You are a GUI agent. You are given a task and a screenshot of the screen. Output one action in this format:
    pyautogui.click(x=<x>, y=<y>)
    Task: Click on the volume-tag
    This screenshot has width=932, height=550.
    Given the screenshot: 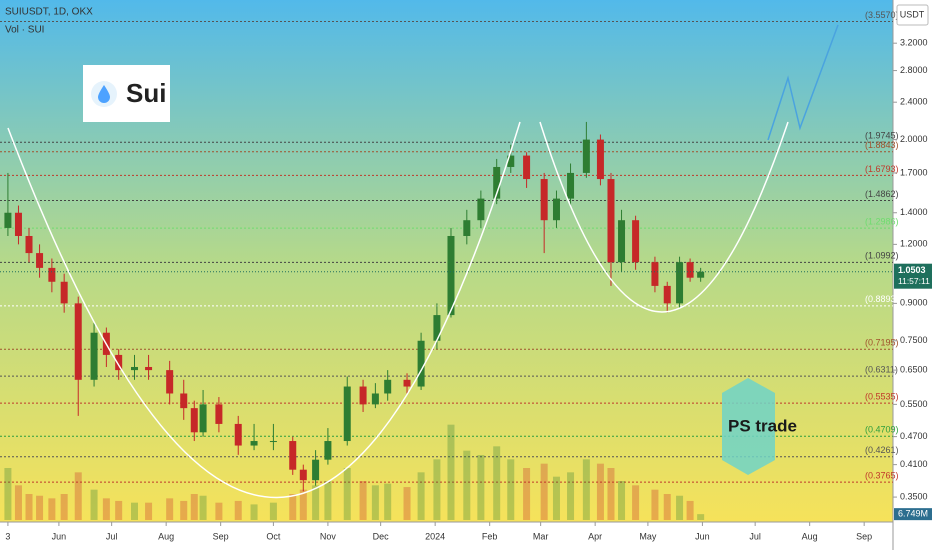 What is the action you would take?
    pyautogui.click(x=913, y=514)
    